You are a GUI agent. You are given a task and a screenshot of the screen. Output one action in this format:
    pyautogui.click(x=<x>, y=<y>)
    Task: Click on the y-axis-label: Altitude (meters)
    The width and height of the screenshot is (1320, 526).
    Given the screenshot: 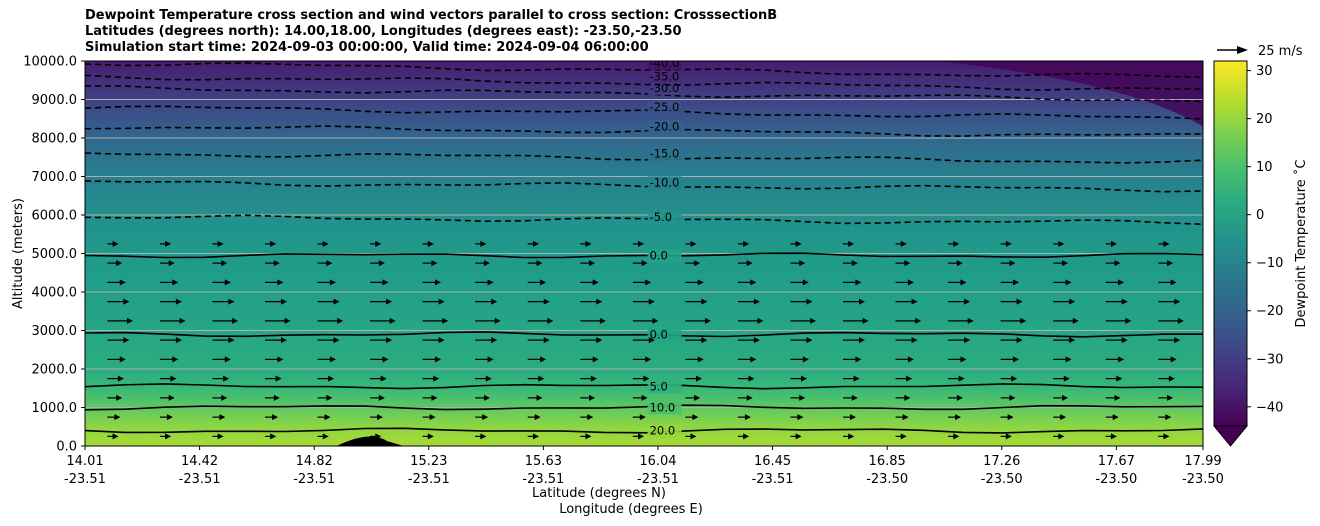 What is the action you would take?
    pyautogui.click(x=18, y=253)
    